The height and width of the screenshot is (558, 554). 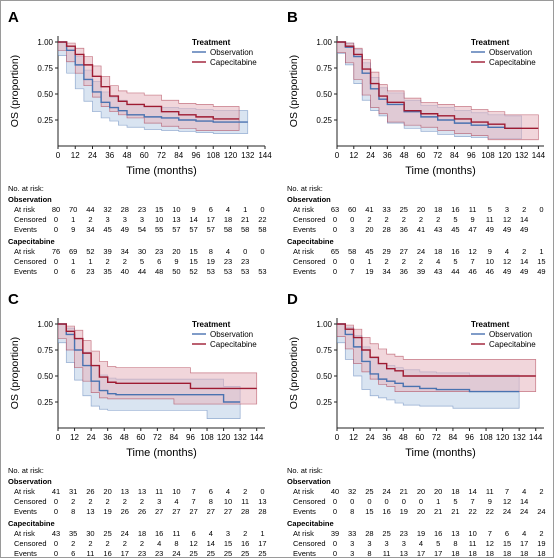 What do you see at coordinates (335, 491) in the screenshot?
I see `risk-cell: 40` at bounding box center [335, 491].